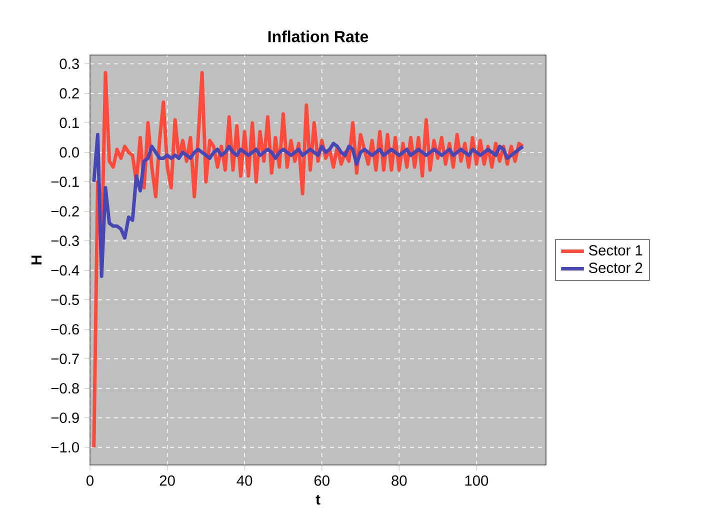 Image resolution: width=706 pixels, height=519 pixels. What do you see at coordinates (69, 93) in the screenshot?
I see `y-tick-label: 0.2` at bounding box center [69, 93].